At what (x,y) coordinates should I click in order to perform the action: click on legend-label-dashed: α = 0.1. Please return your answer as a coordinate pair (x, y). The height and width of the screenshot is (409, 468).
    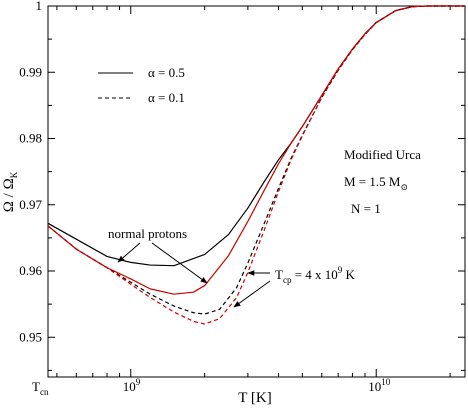
    Looking at the image, I should click on (166, 97).